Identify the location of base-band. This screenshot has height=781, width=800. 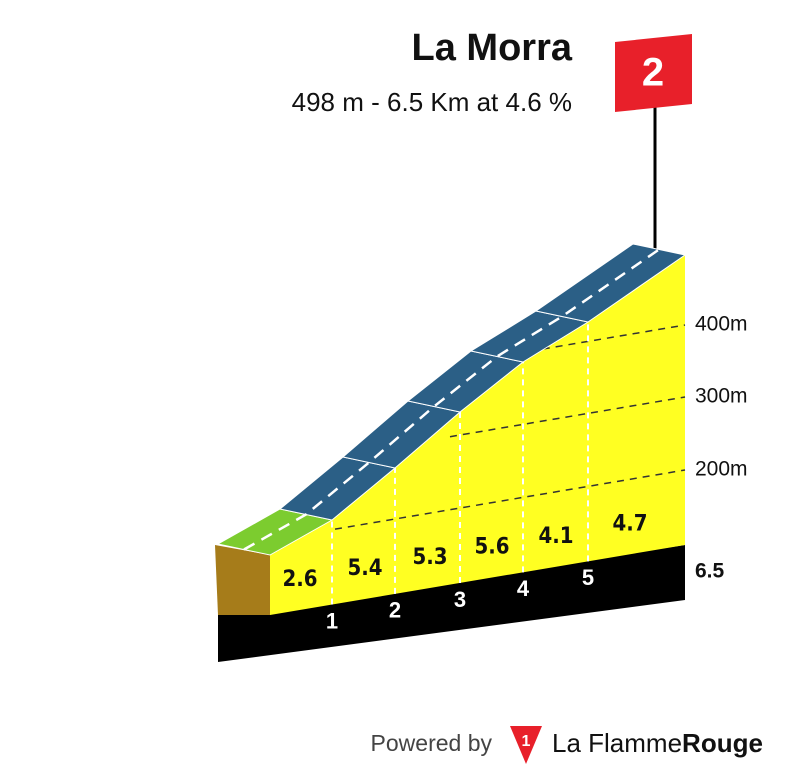
(451, 603).